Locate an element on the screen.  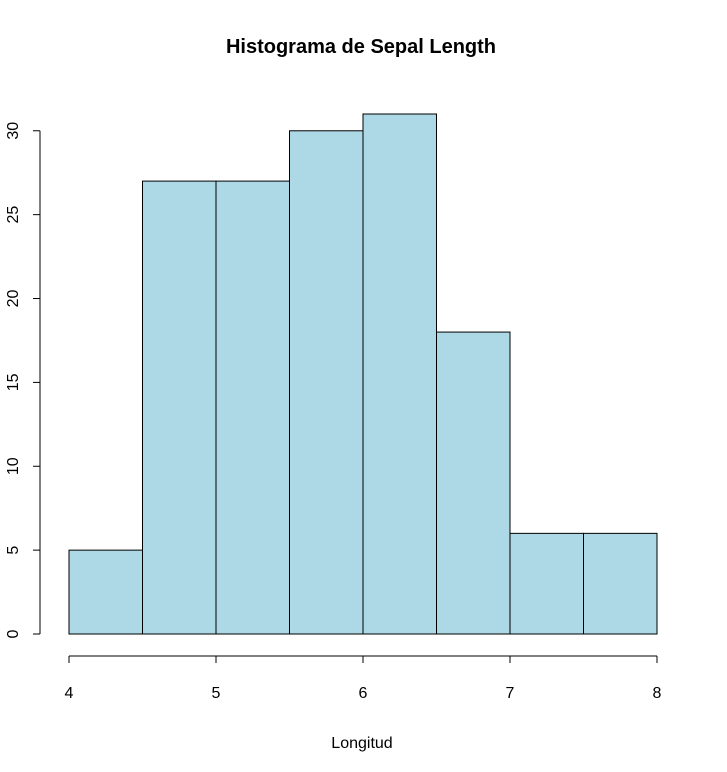
chart-title: Histograma de Sepal Length is located at coordinates (361, 47).